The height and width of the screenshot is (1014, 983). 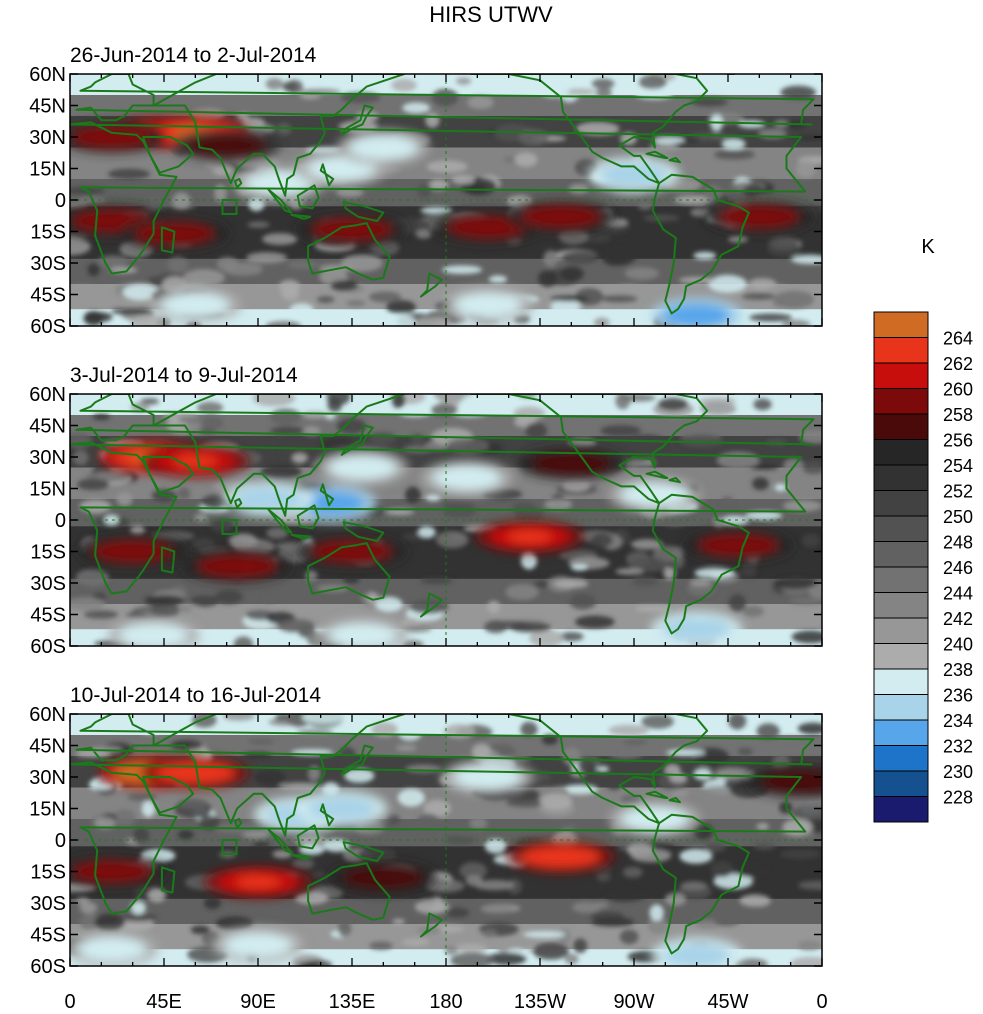 I want to click on lon-label: 90W, so click(x=633, y=1002).